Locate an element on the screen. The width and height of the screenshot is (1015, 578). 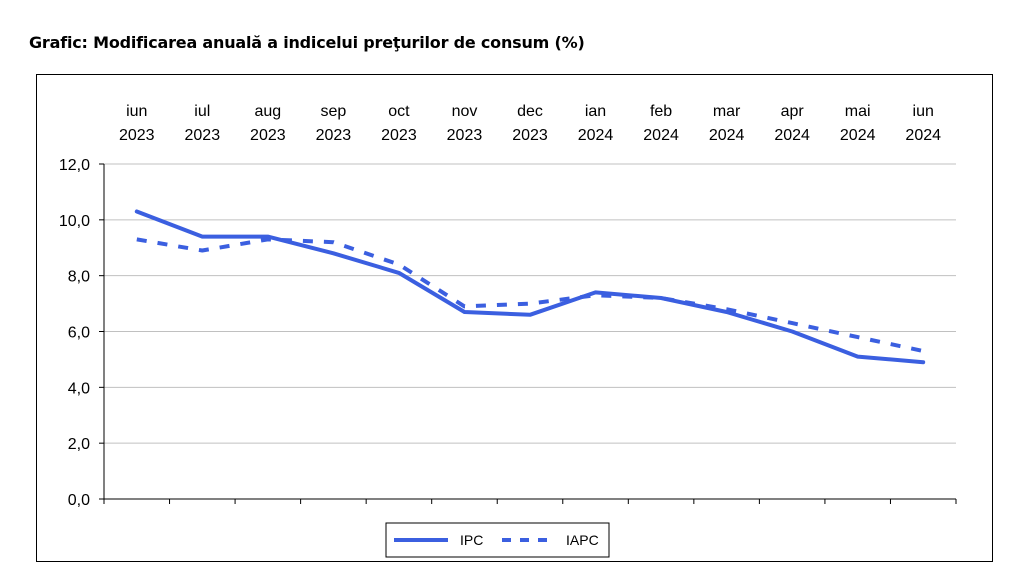
category-label-month: apr is located at coordinates (793, 111).